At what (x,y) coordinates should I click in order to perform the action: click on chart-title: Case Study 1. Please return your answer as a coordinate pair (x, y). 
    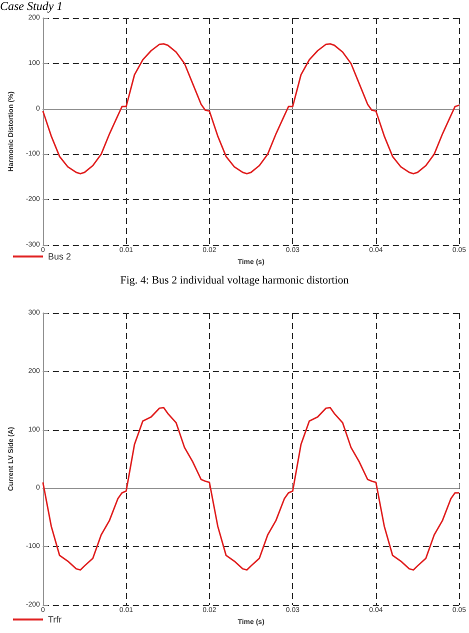
    Looking at the image, I should click on (31, 6).